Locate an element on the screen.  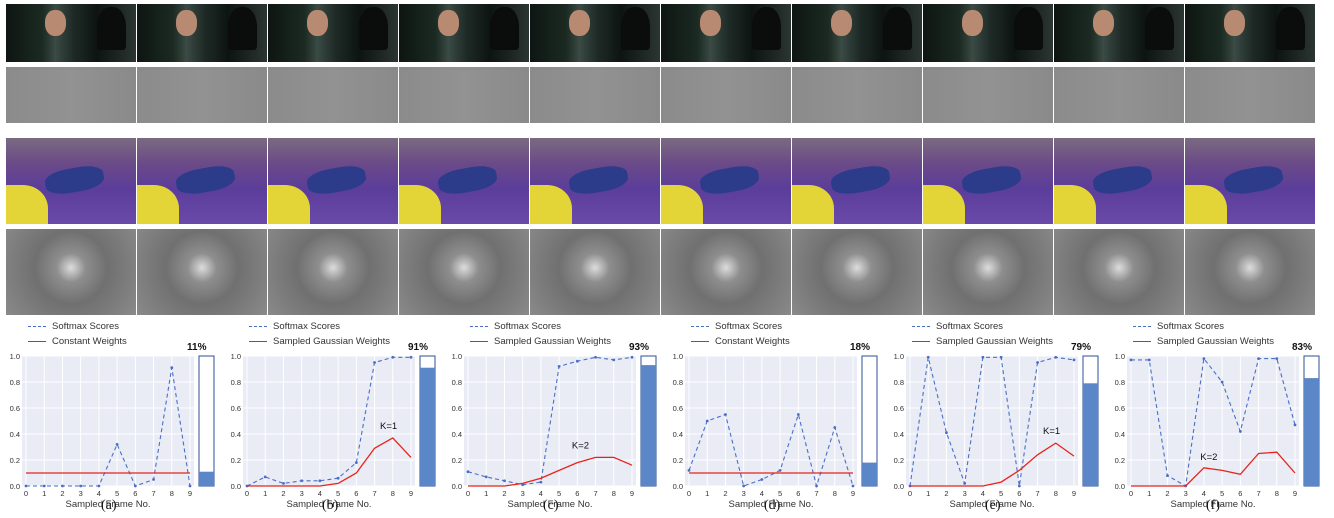
legend-label: Sampled Gaussian Weights is located at coordinates (1216, 341).